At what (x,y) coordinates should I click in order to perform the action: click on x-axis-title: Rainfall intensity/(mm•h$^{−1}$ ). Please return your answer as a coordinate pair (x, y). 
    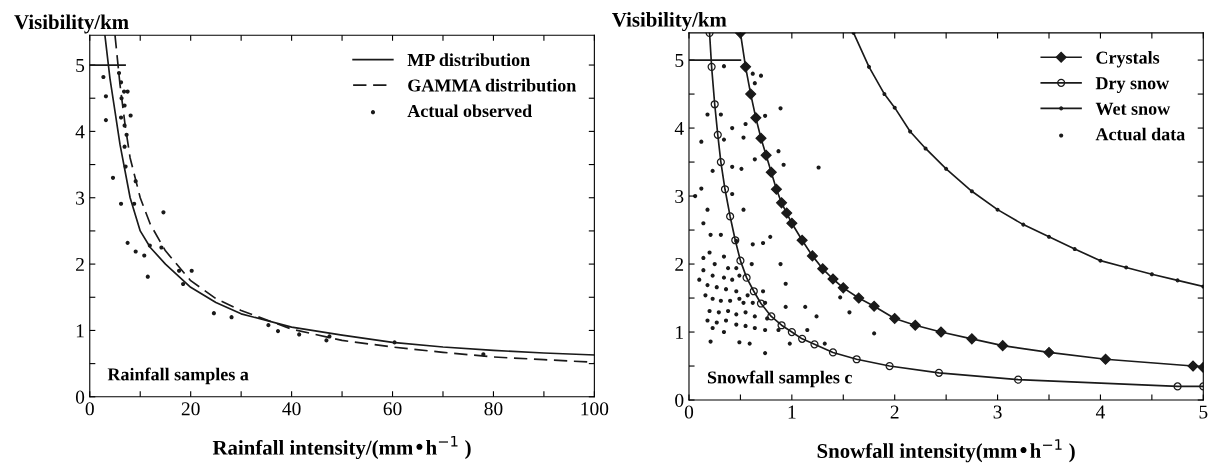
    Looking at the image, I should click on (341, 447).